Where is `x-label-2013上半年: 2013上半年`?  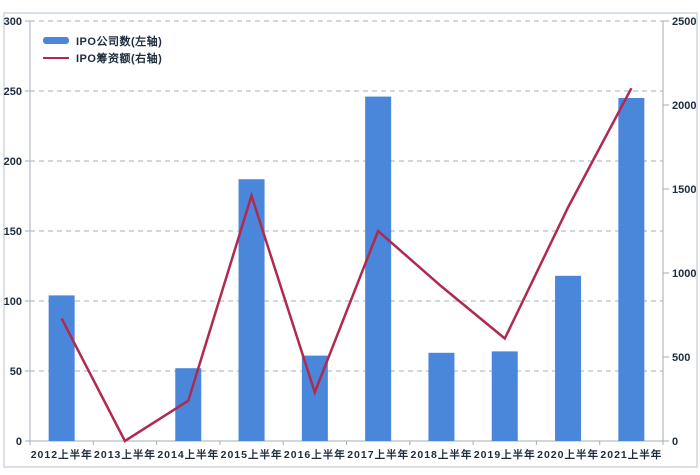 x-label-2013上半年: 2013上半年 is located at coordinates (125, 454).